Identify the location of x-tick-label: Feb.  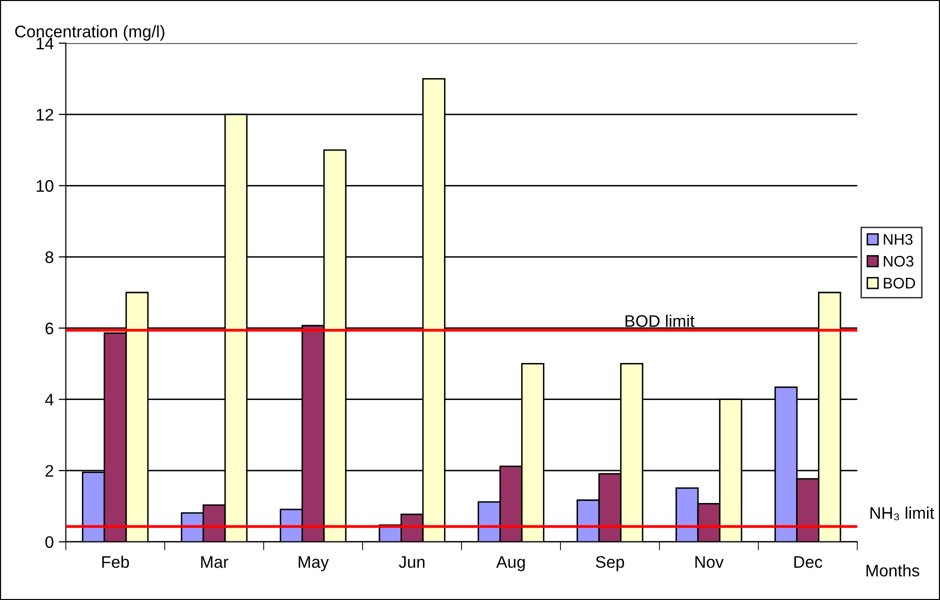
(115, 562).